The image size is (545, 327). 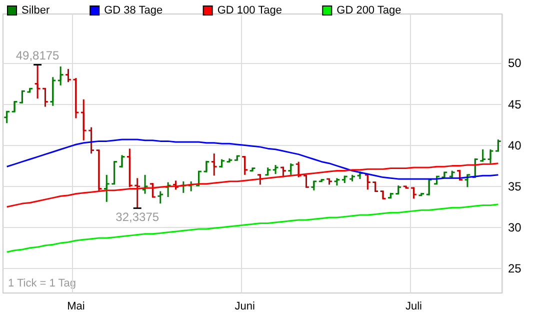 I want to click on x-tick-label: Juni, so click(x=244, y=306).